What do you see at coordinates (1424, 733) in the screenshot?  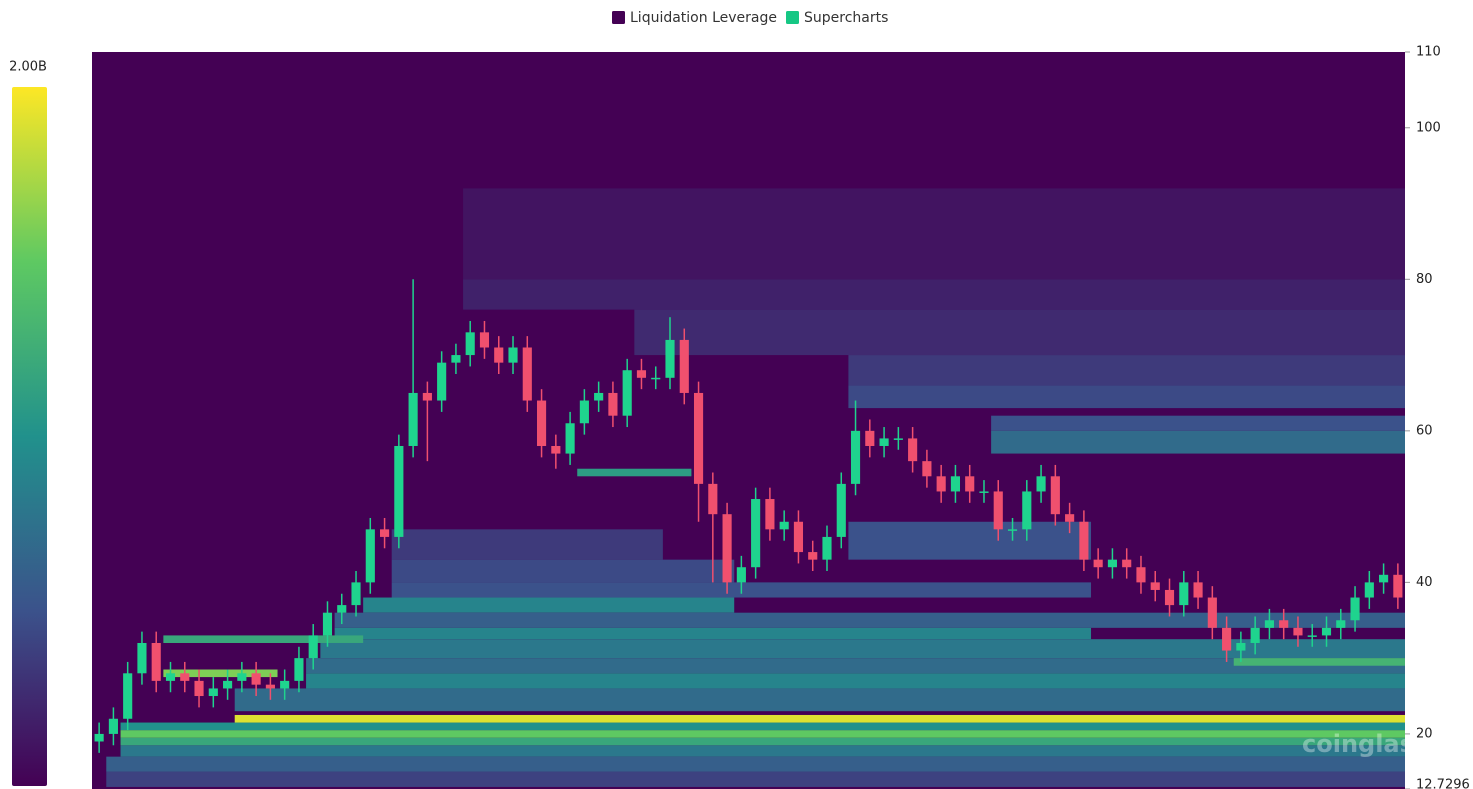 I see `y-tick-label: 20` at bounding box center [1424, 733].